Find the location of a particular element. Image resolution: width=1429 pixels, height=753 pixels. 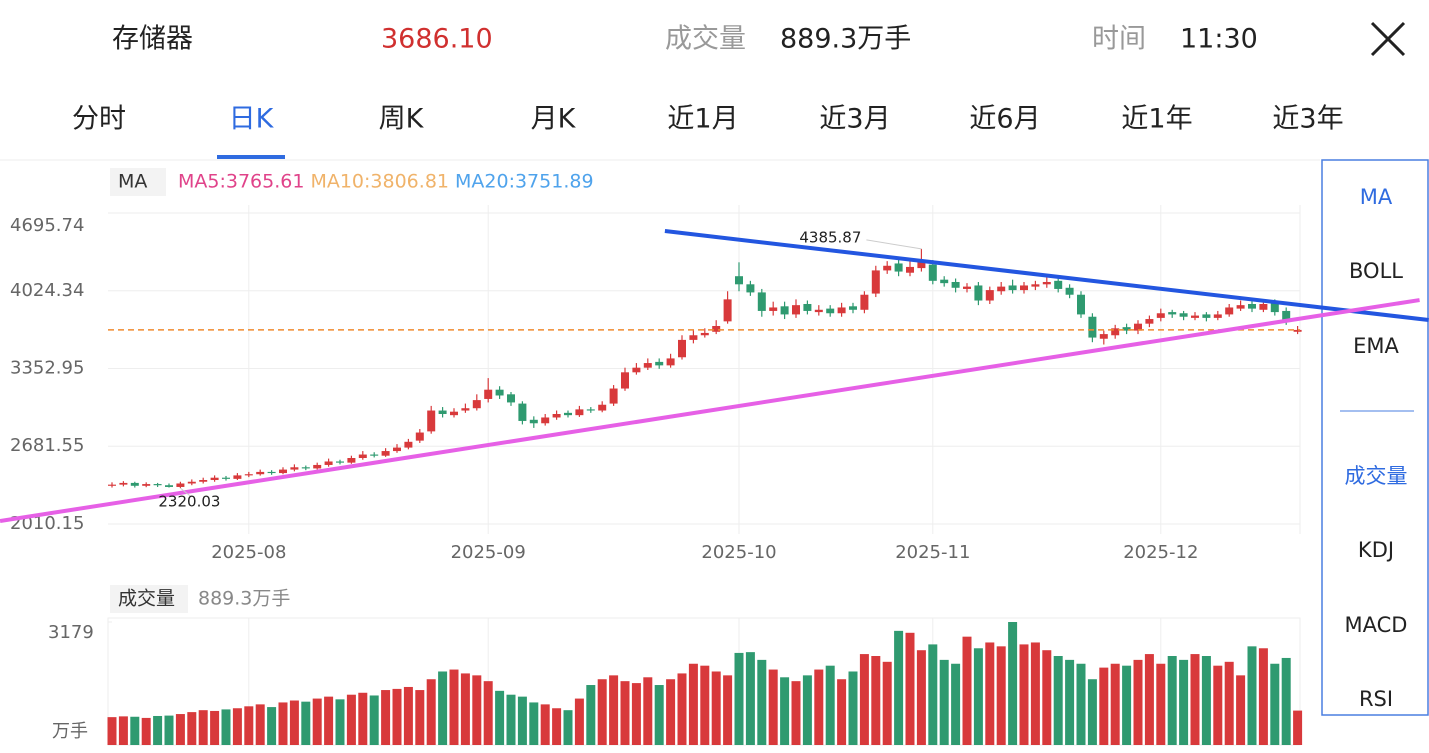

volume-legend-label: 成交量 is located at coordinates (146, 599).